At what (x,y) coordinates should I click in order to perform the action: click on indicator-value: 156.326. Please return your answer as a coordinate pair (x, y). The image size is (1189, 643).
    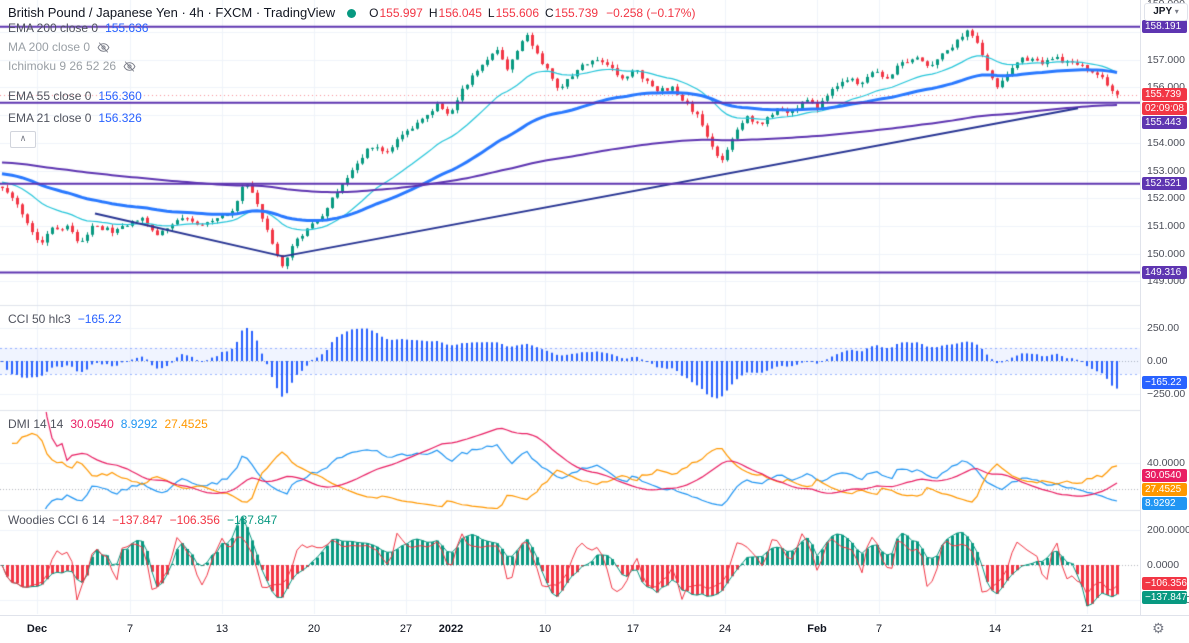
    Looking at the image, I should click on (120, 118).